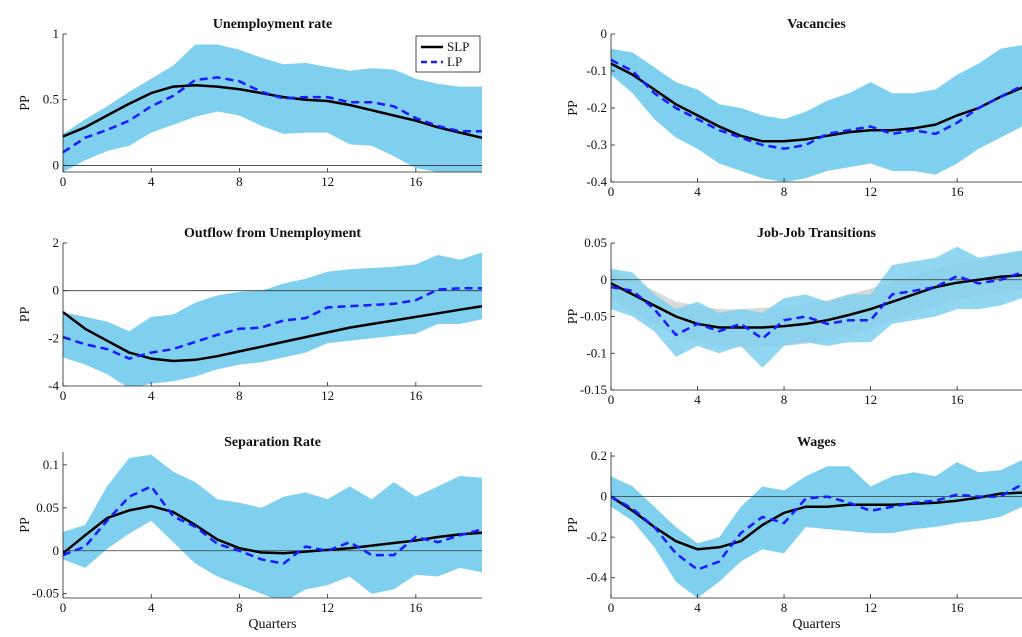 The height and width of the screenshot is (637, 1022). I want to click on chart-title: Separation Rate, so click(272, 442).